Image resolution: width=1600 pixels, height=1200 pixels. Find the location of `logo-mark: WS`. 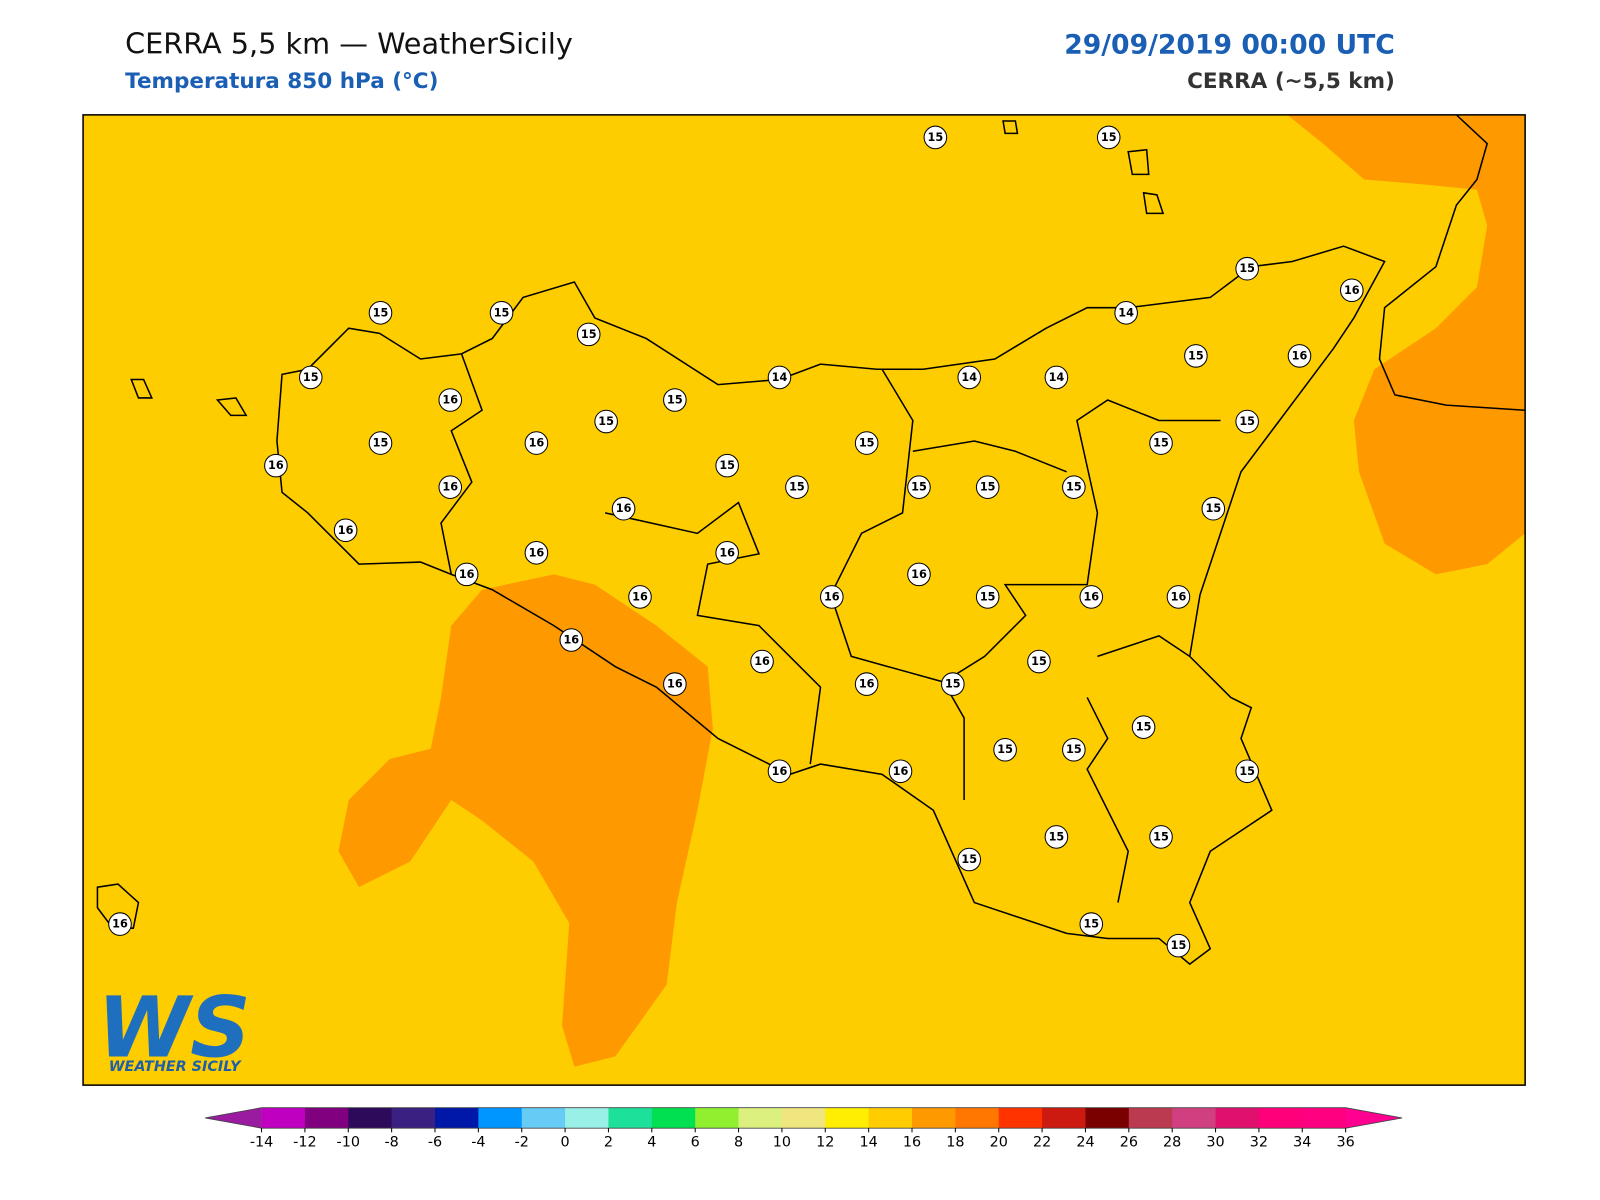

logo-mark: WS is located at coordinates (173, 1027).